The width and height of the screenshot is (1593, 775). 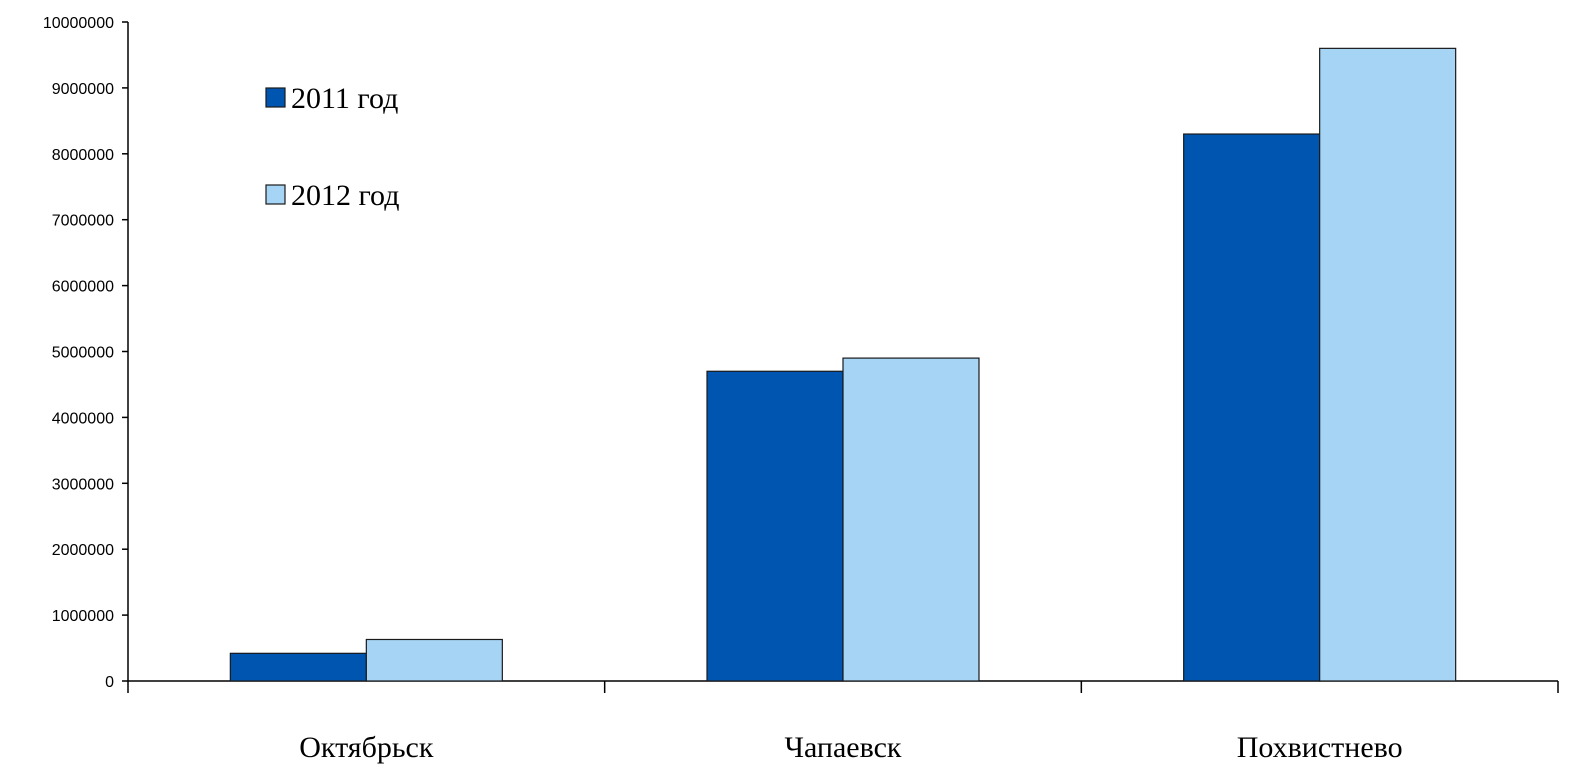 What do you see at coordinates (83, 287) in the screenshot?
I see `y-tick-label: 6000000` at bounding box center [83, 287].